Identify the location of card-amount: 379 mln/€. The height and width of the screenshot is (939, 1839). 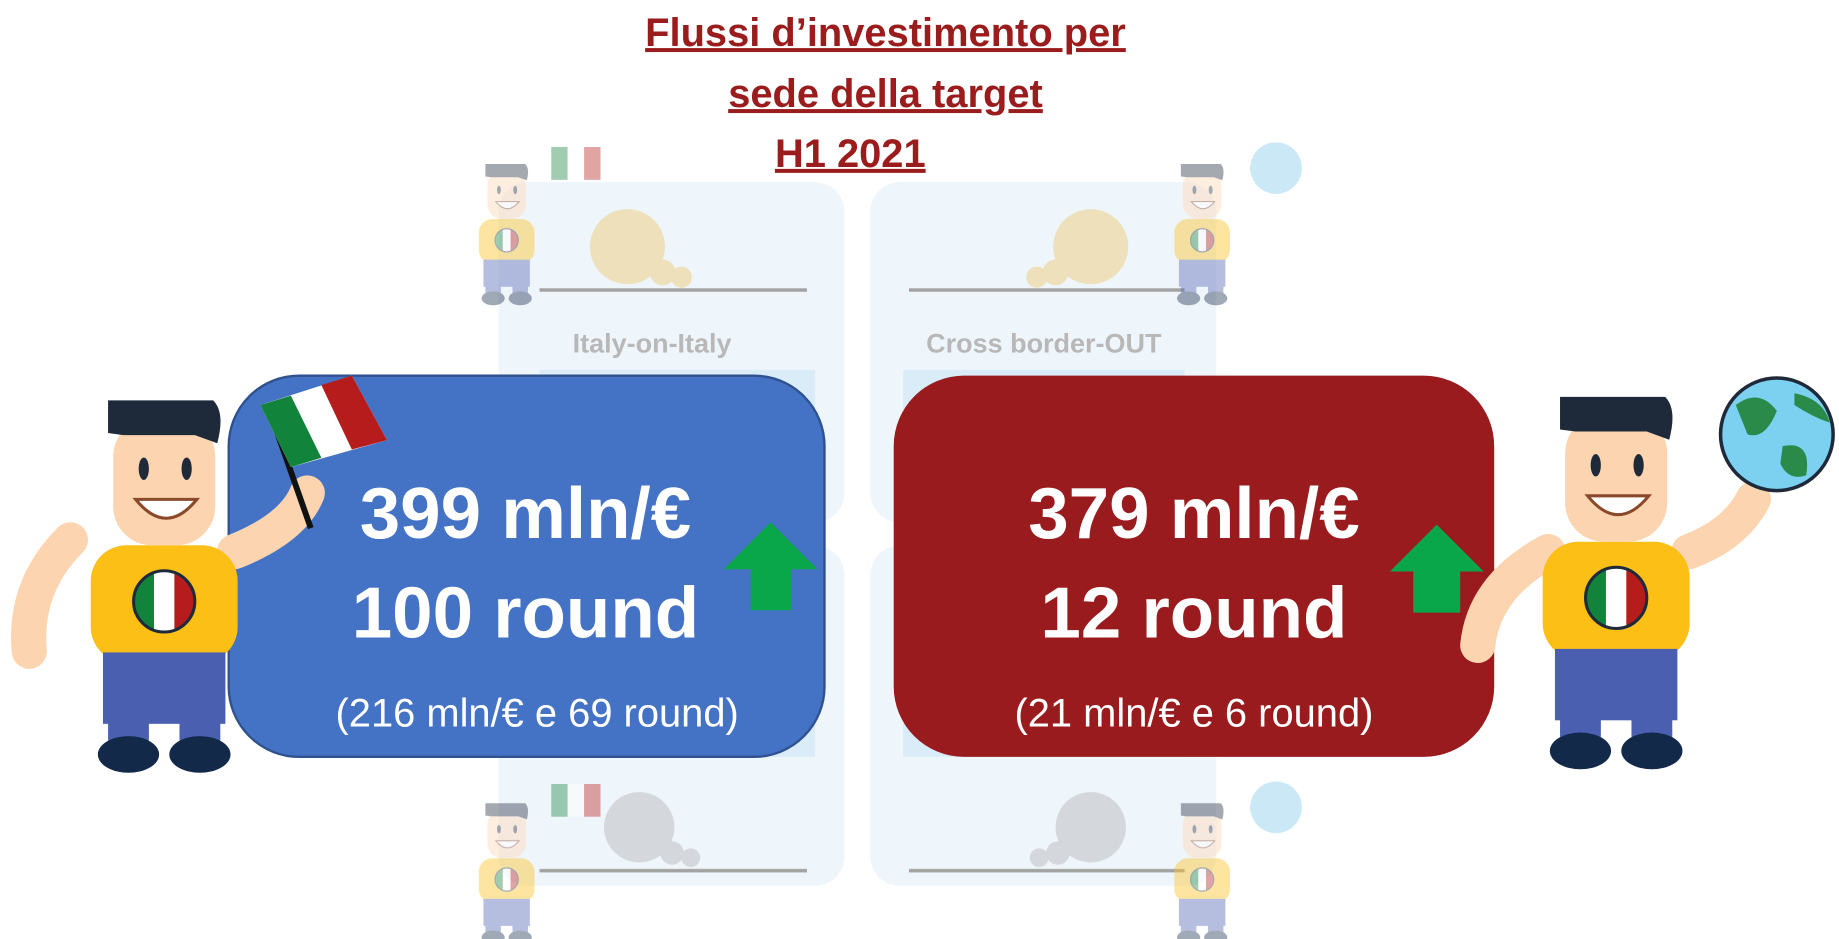
(1193, 513).